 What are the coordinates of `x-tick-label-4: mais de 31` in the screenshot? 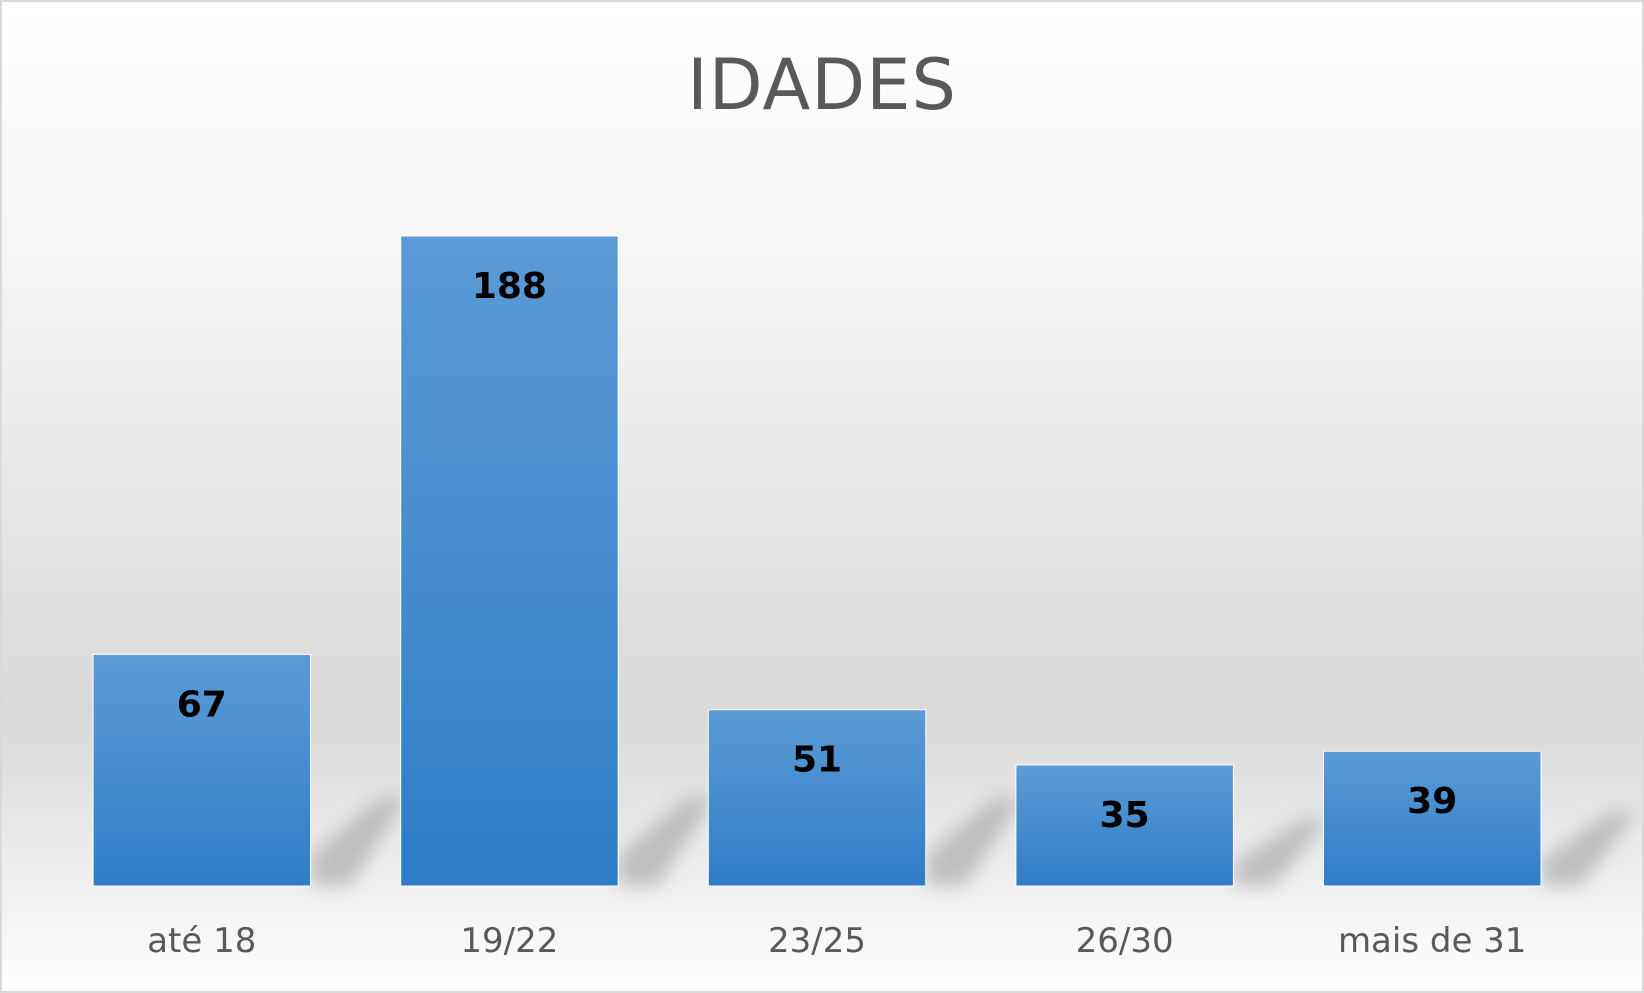 It's located at (1432, 941).